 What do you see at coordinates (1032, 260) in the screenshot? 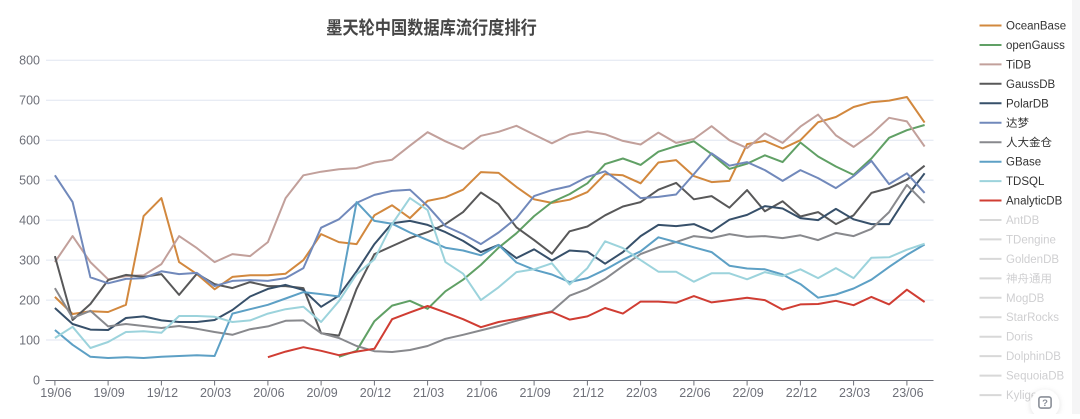
I see `svg-text: GoldenDB` at bounding box center [1032, 260].